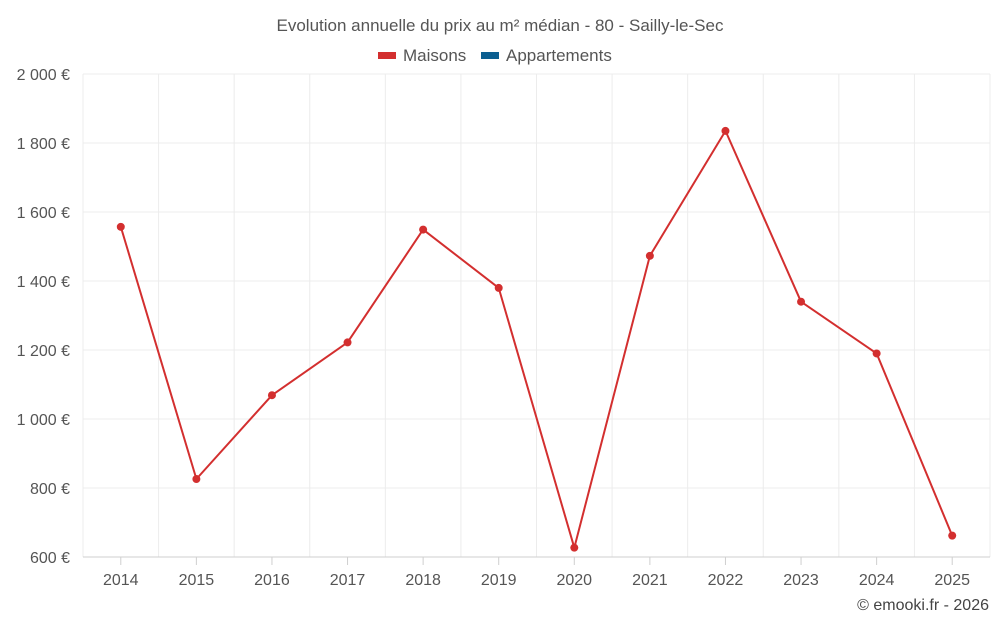  Describe the element at coordinates (725, 130) in the screenshot. I see `data-point-2022` at that location.